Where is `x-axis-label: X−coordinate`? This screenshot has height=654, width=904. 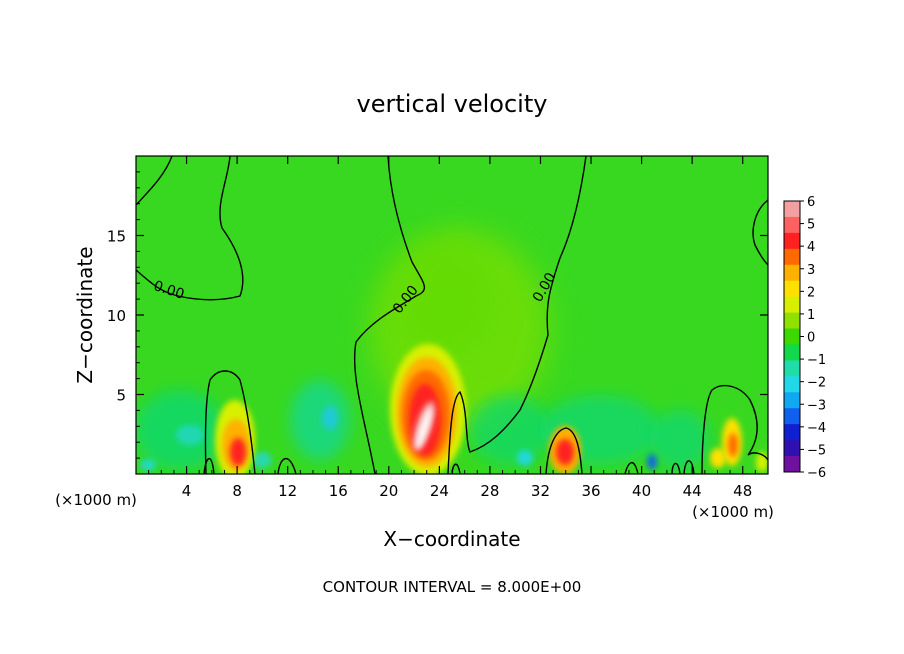 x-axis-label: X−coordinate is located at coordinates (451, 539).